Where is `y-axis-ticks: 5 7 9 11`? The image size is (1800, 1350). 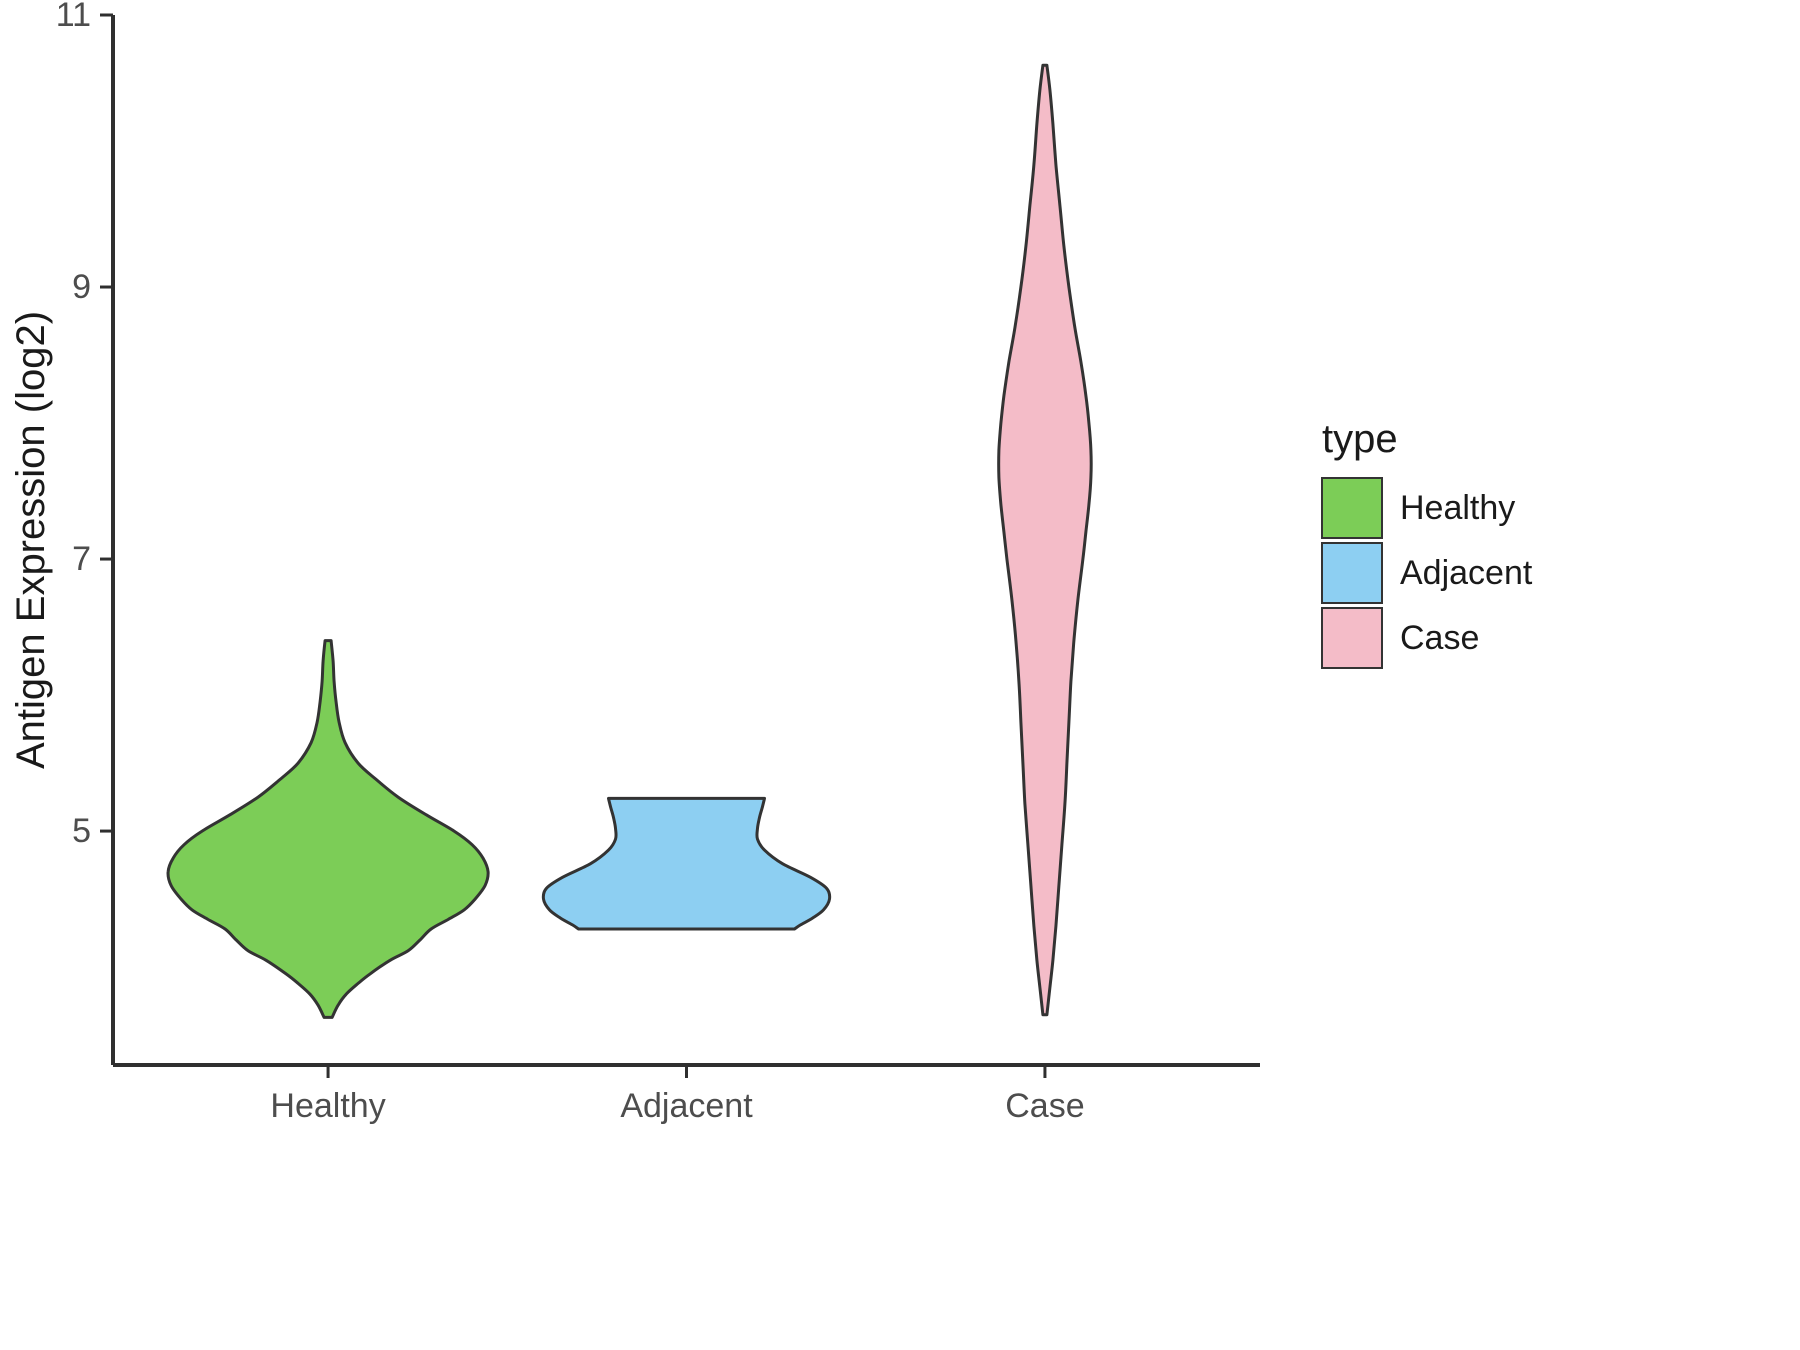
y-axis-ticks: 5 7 9 11 is located at coordinates (84, 425).